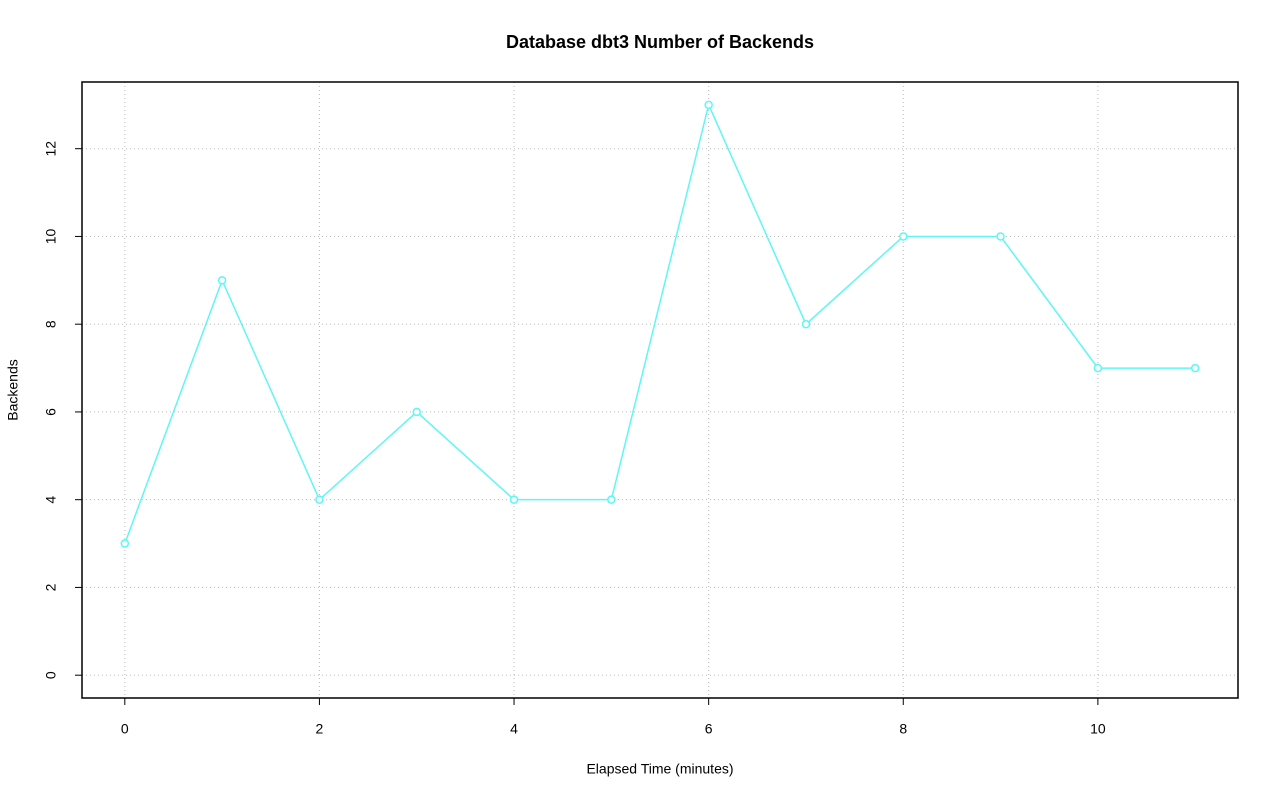 Image resolution: width=1280 pixels, height=801 pixels. Describe the element at coordinates (903, 729) in the screenshot. I see `x-tick-label: 8` at that location.